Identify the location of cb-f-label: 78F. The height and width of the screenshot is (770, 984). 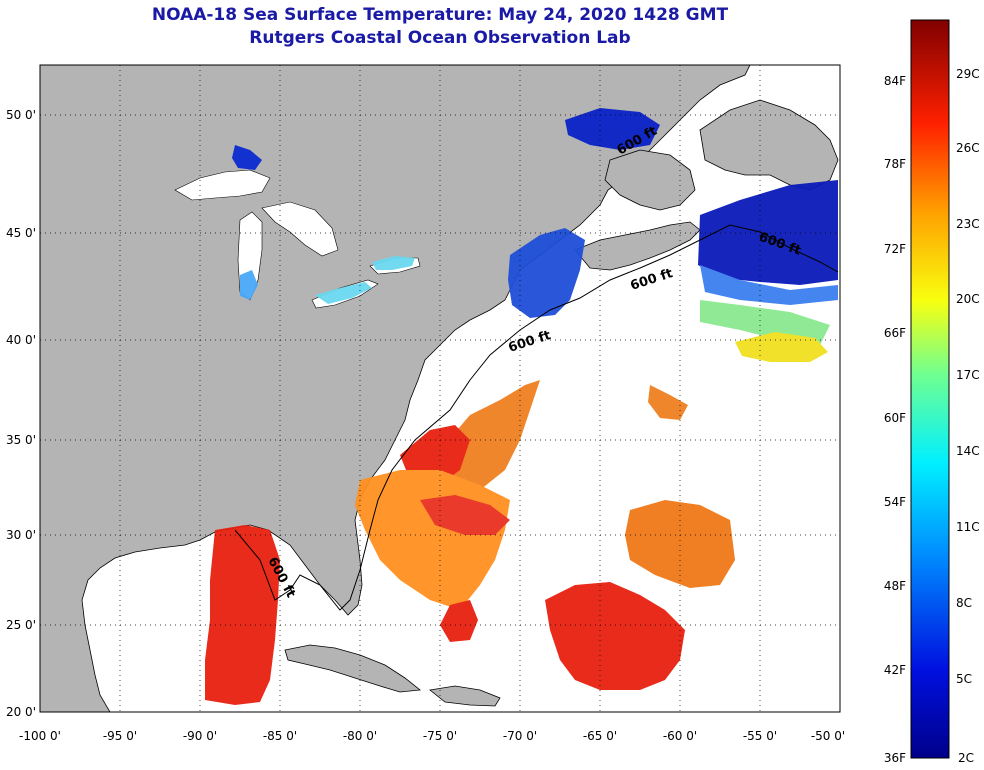
(895, 164).